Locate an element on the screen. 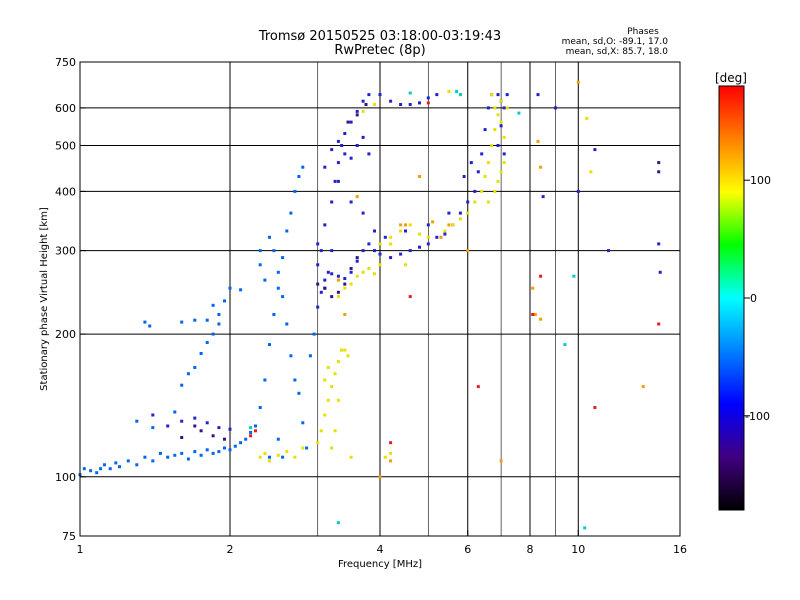 This screenshot has width=800, height=600. x-tick-label: 16 is located at coordinates (680, 549).